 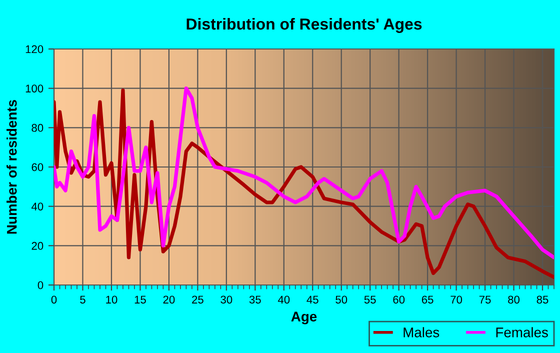 What do you see at coordinates (422, 332) in the screenshot?
I see `legend-label: Males` at bounding box center [422, 332].